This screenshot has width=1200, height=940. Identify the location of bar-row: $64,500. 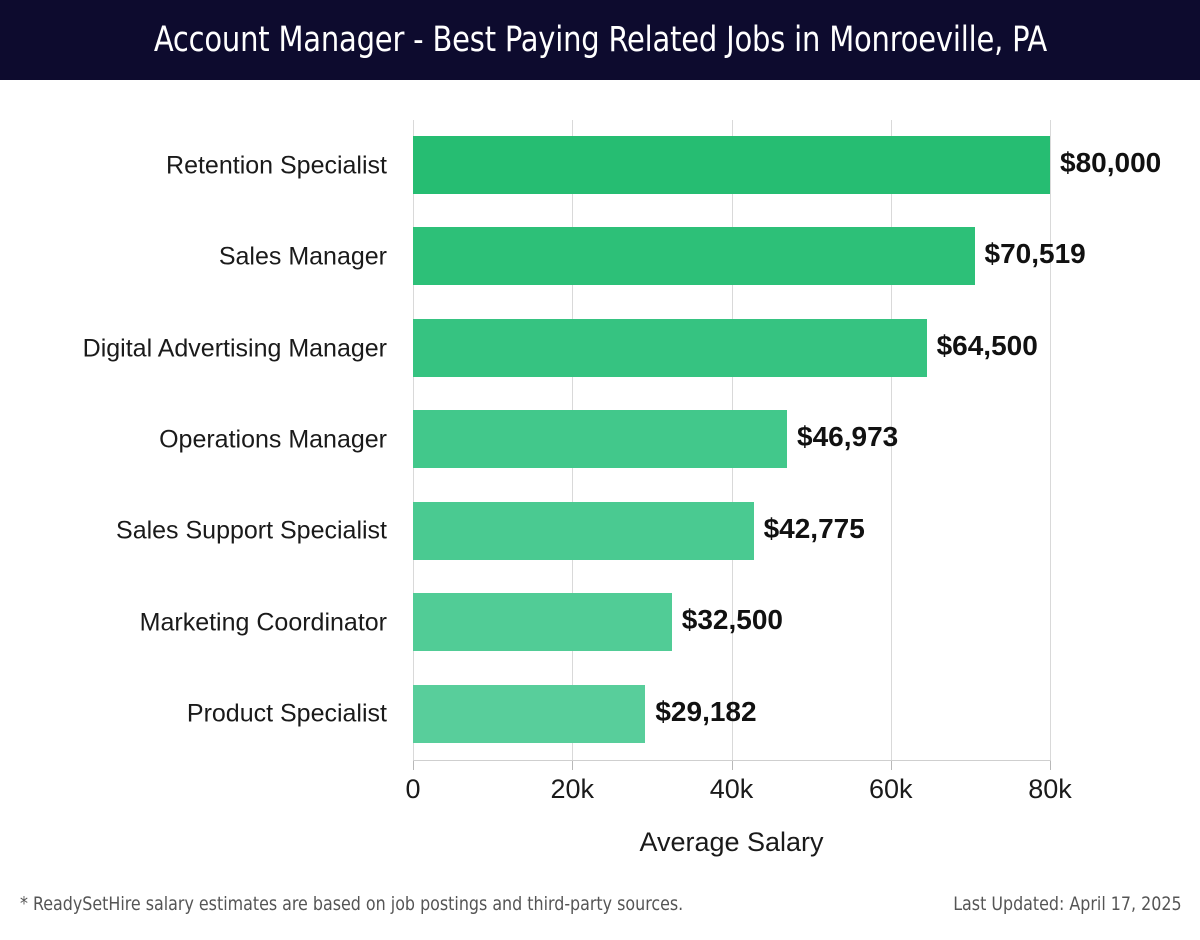
(731, 348).